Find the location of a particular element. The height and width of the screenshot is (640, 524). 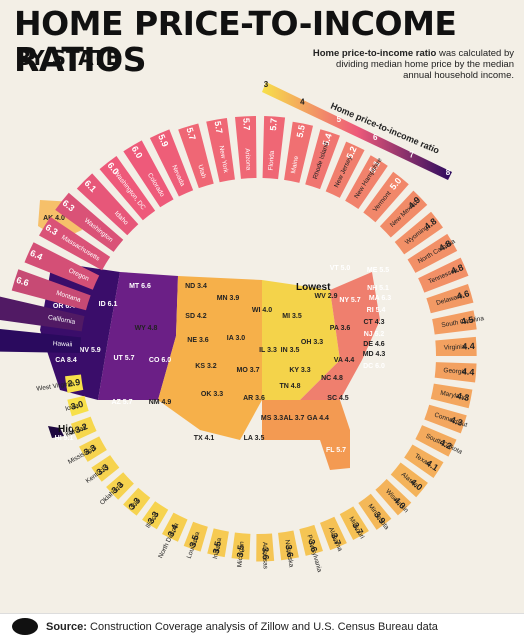

bar-ri is located at coordinates (322, 159).